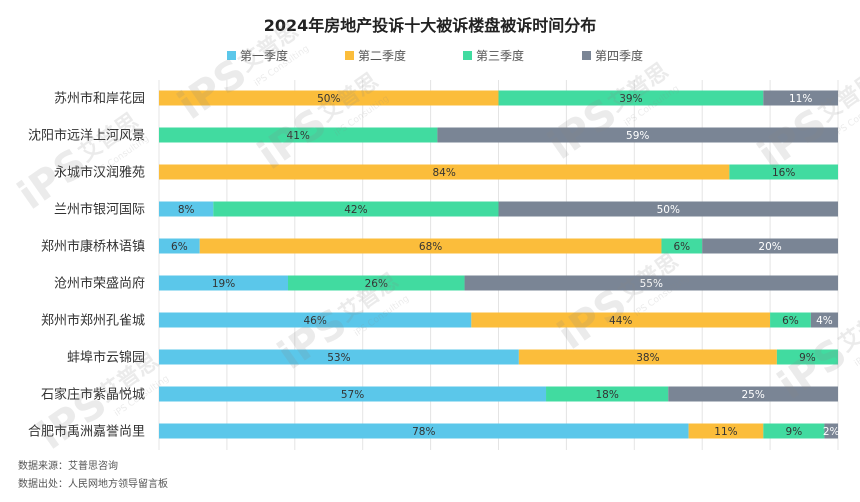 The height and width of the screenshot is (502, 860). Describe the element at coordinates (99, 99) in the screenshot. I see `category-label: 苏州市和岸花园` at that location.